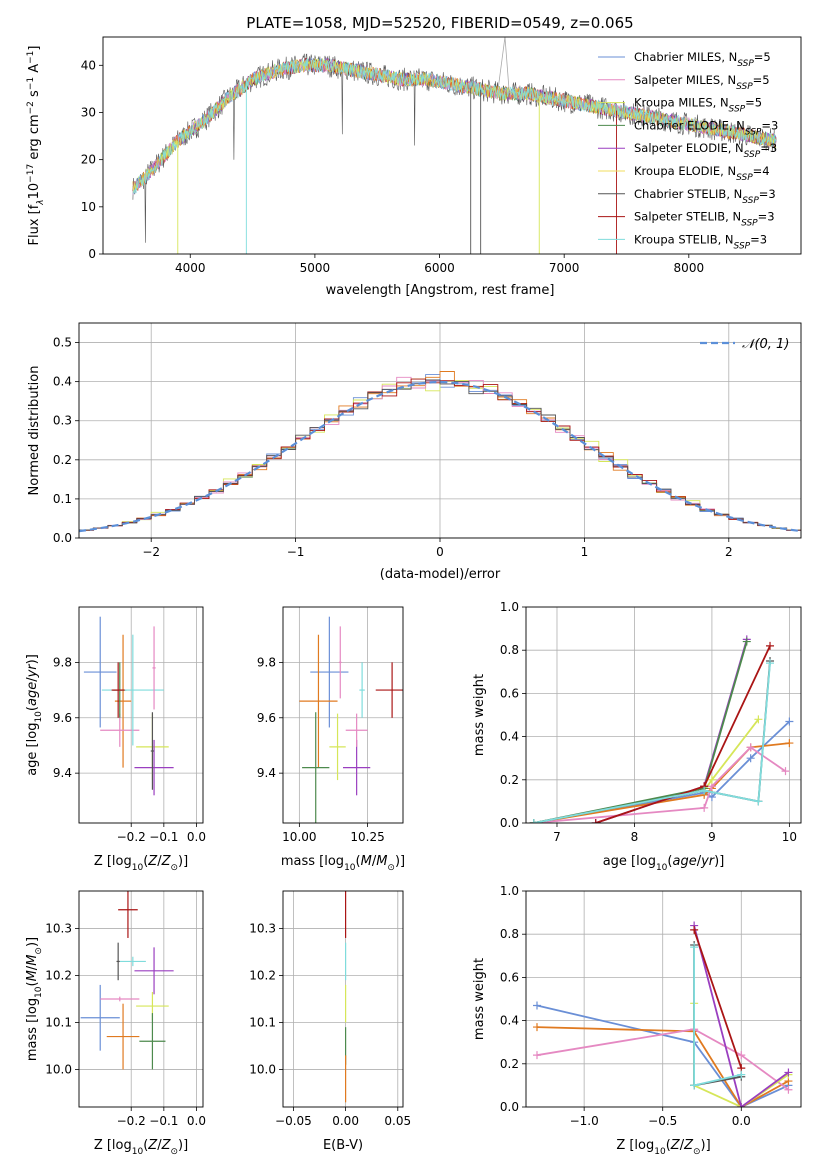 This screenshot has width=819, height=1170. Describe the element at coordinates (440, 290) in the screenshot. I see `x-axis-label: wavelength [Angstrom, rest frame]` at that location.